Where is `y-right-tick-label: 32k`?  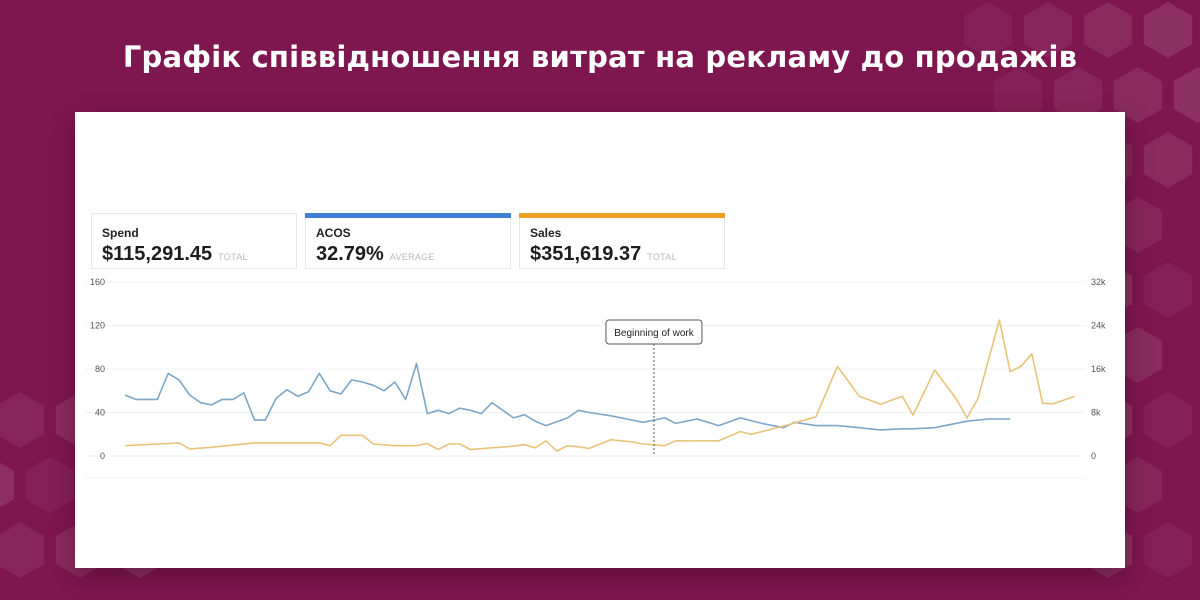 y-right-tick-label: 32k is located at coordinates (1098, 282).